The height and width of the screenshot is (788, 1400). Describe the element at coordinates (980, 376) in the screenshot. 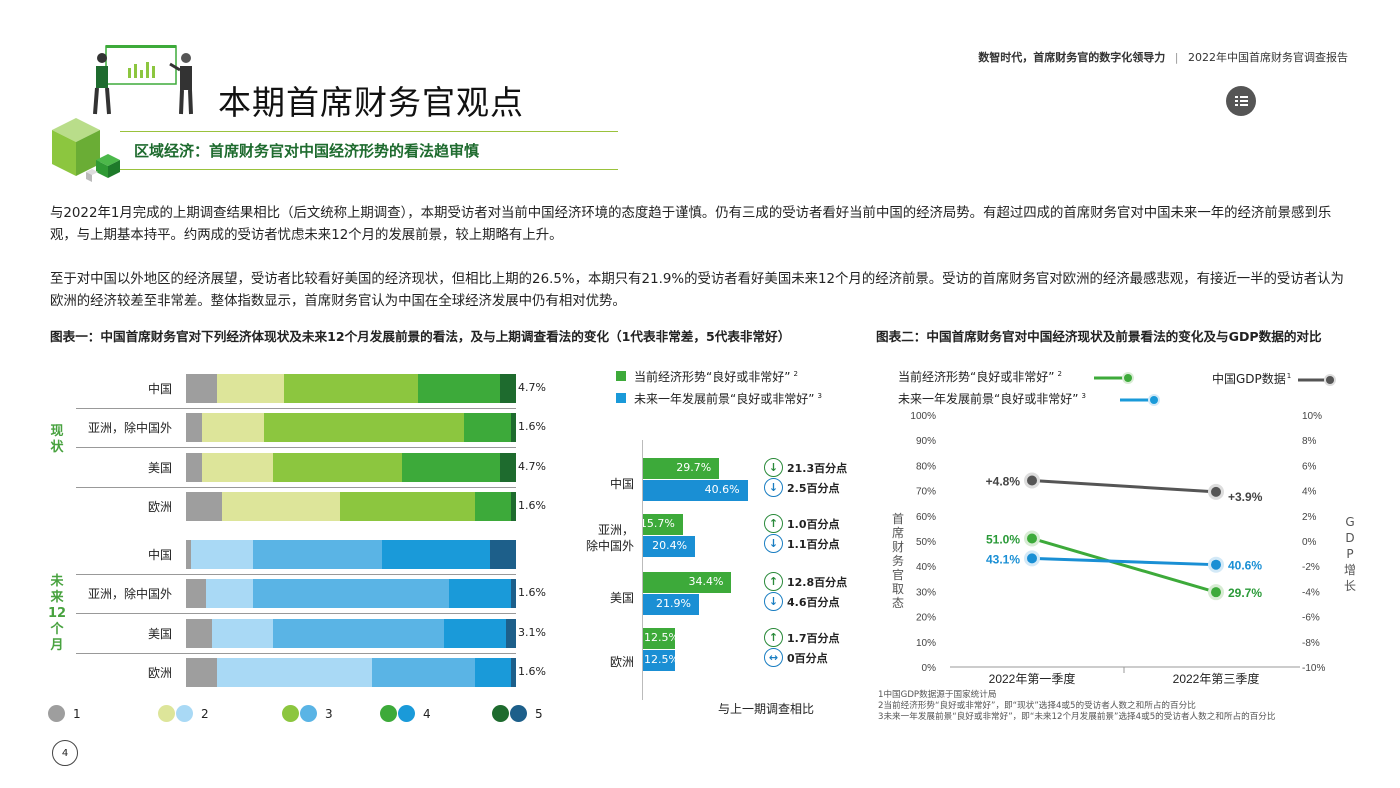

I see `fig2-legend-current: 当前经济形势“良好或非常好” 2` at that location.